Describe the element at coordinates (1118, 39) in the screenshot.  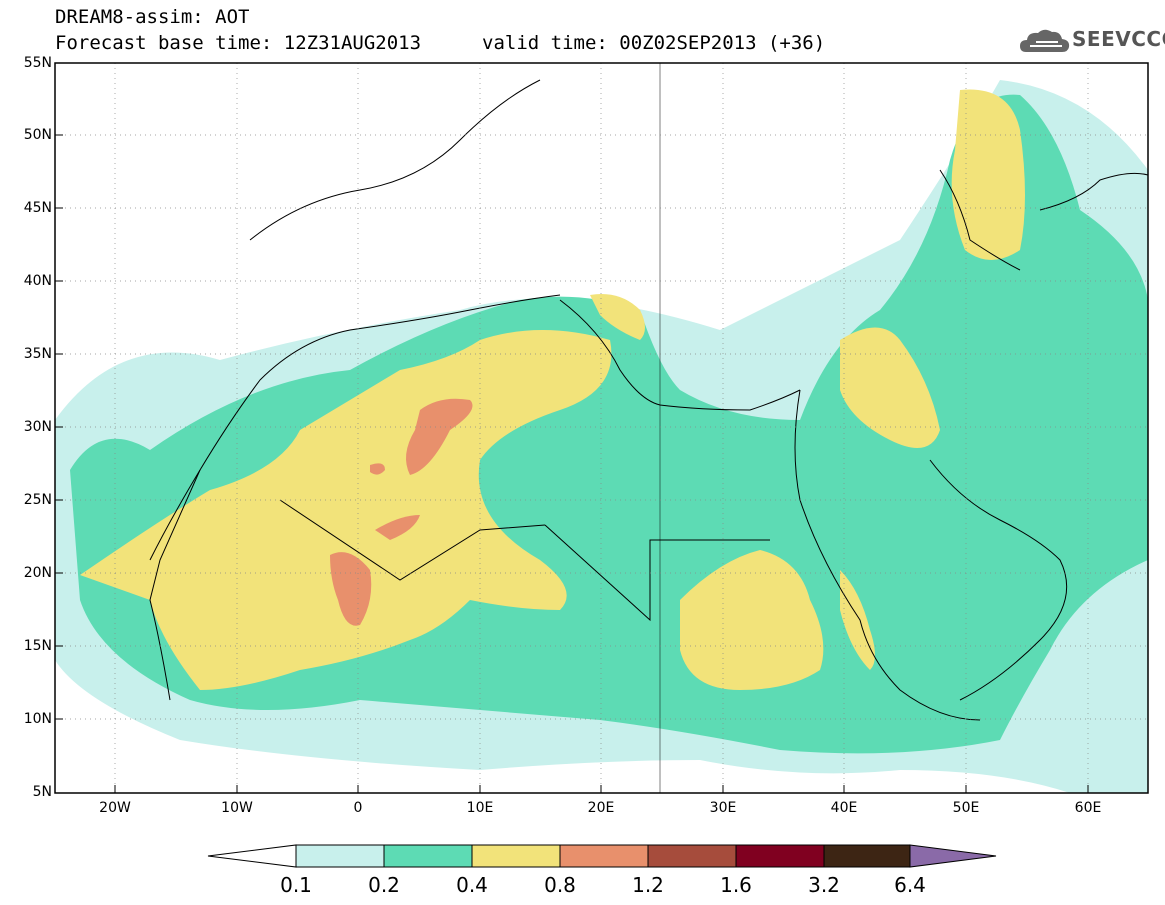
I see `logo-text: SEEVCCC` at that location.